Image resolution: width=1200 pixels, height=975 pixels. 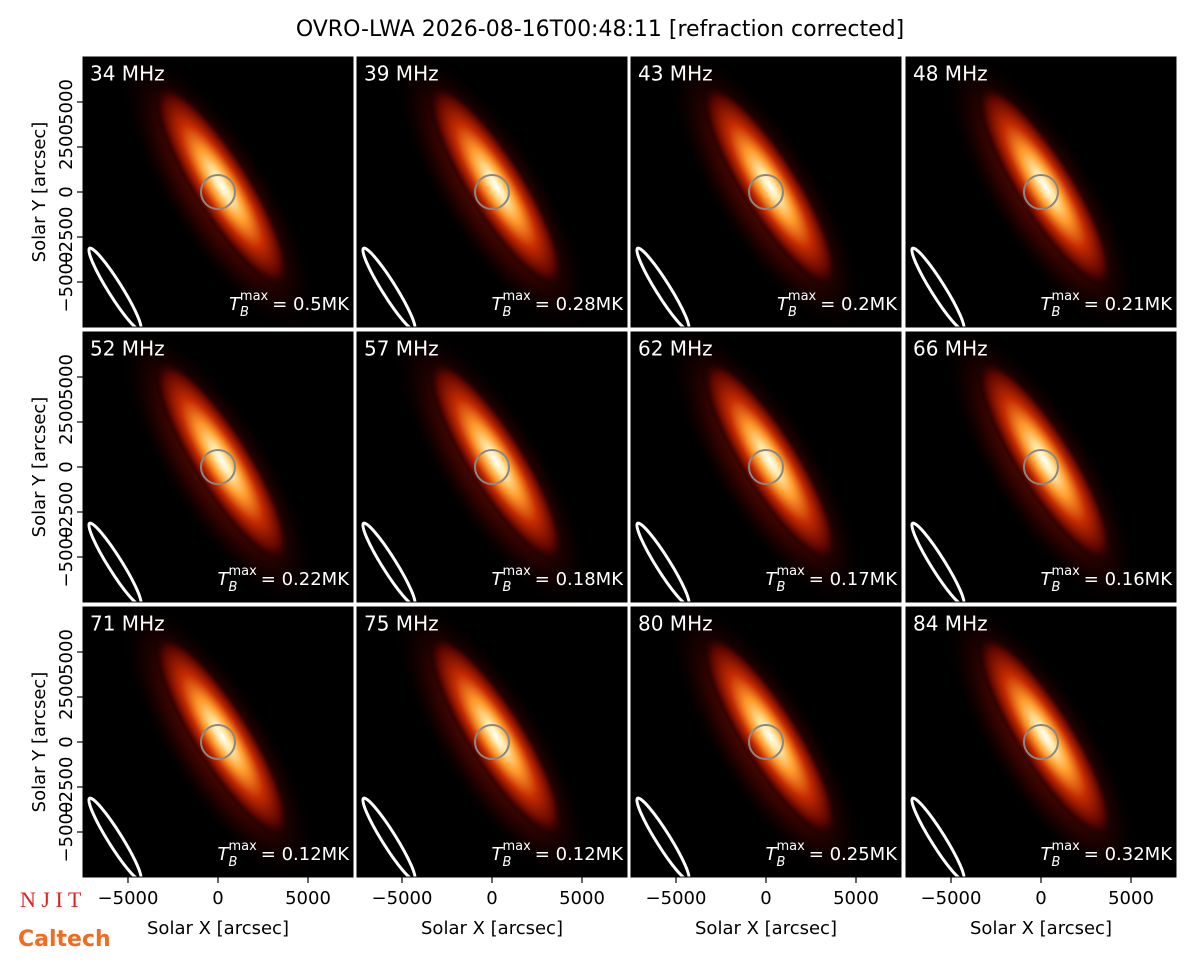 What do you see at coordinates (64, 939) in the screenshot?
I see `logo-caltech: Caltech` at bounding box center [64, 939].